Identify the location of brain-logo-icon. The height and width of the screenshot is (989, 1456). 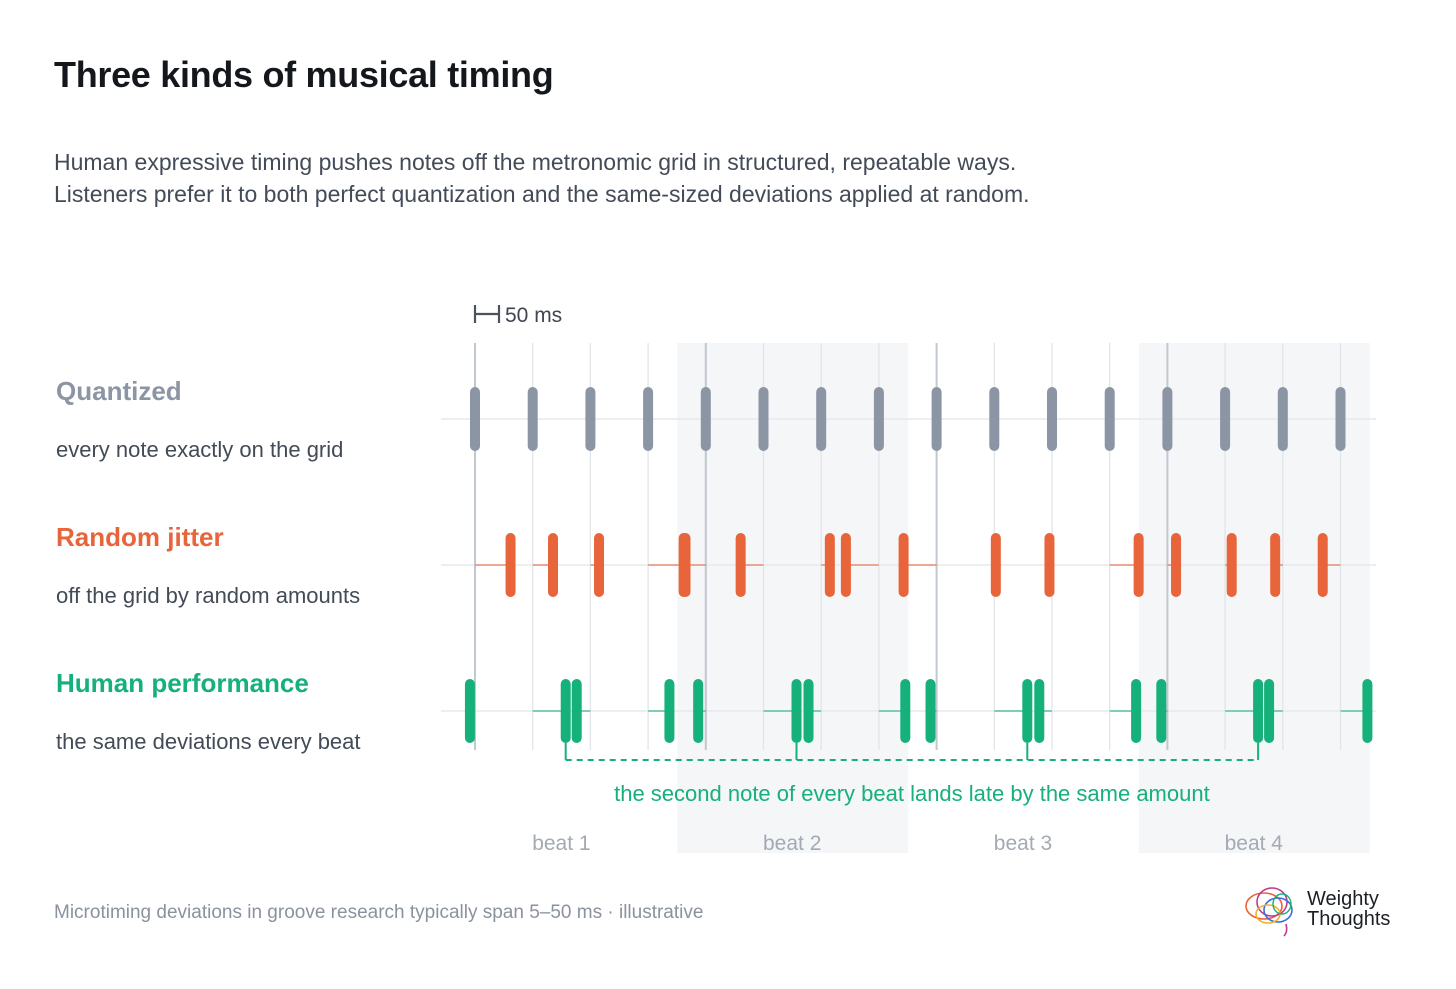
(1269, 912).